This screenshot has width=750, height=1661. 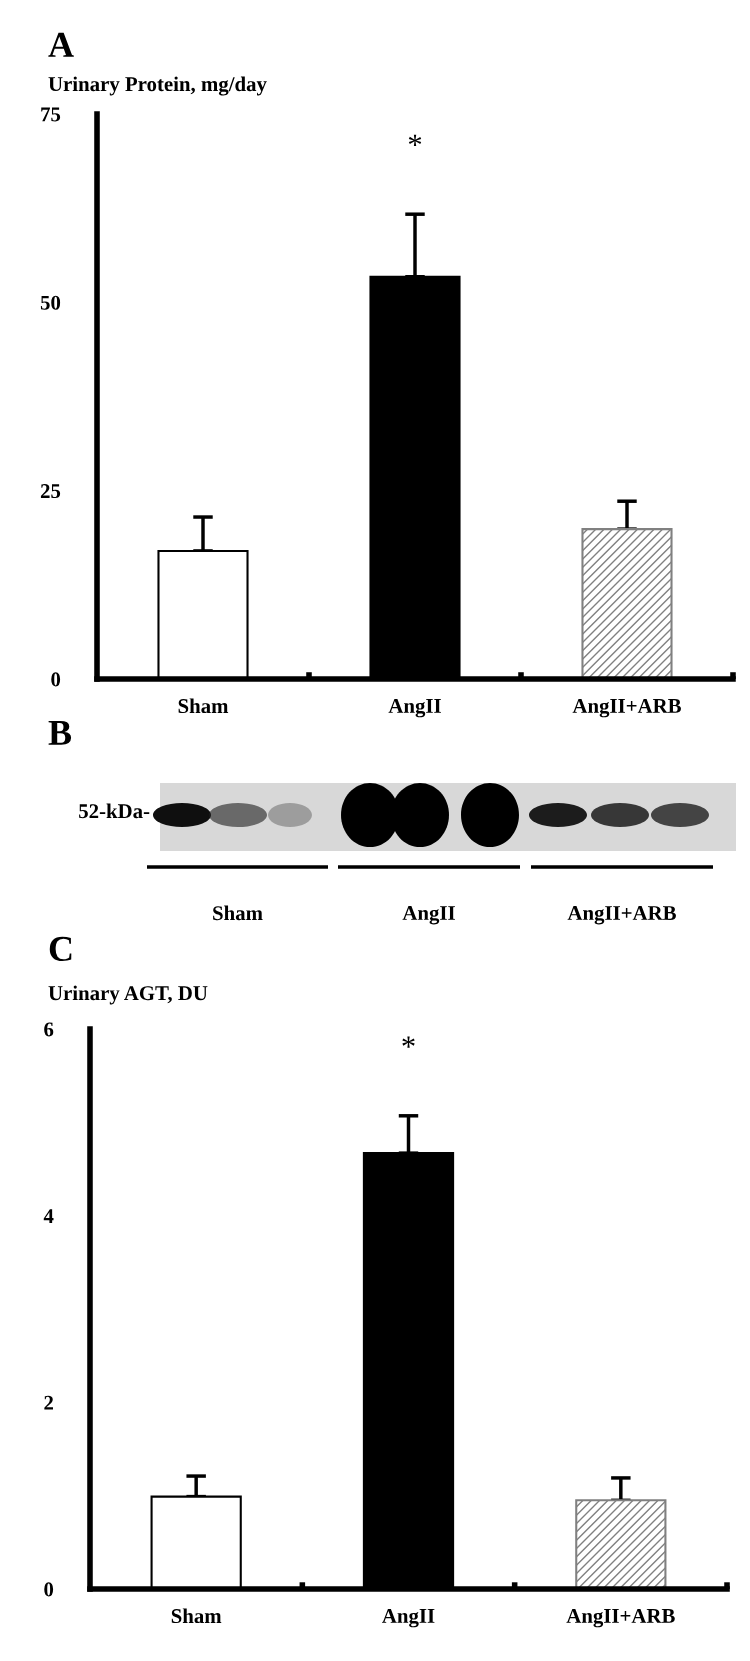 What do you see at coordinates (51, 114) in the screenshot?
I see `y-tick-label: 75` at bounding box center [51, 114].